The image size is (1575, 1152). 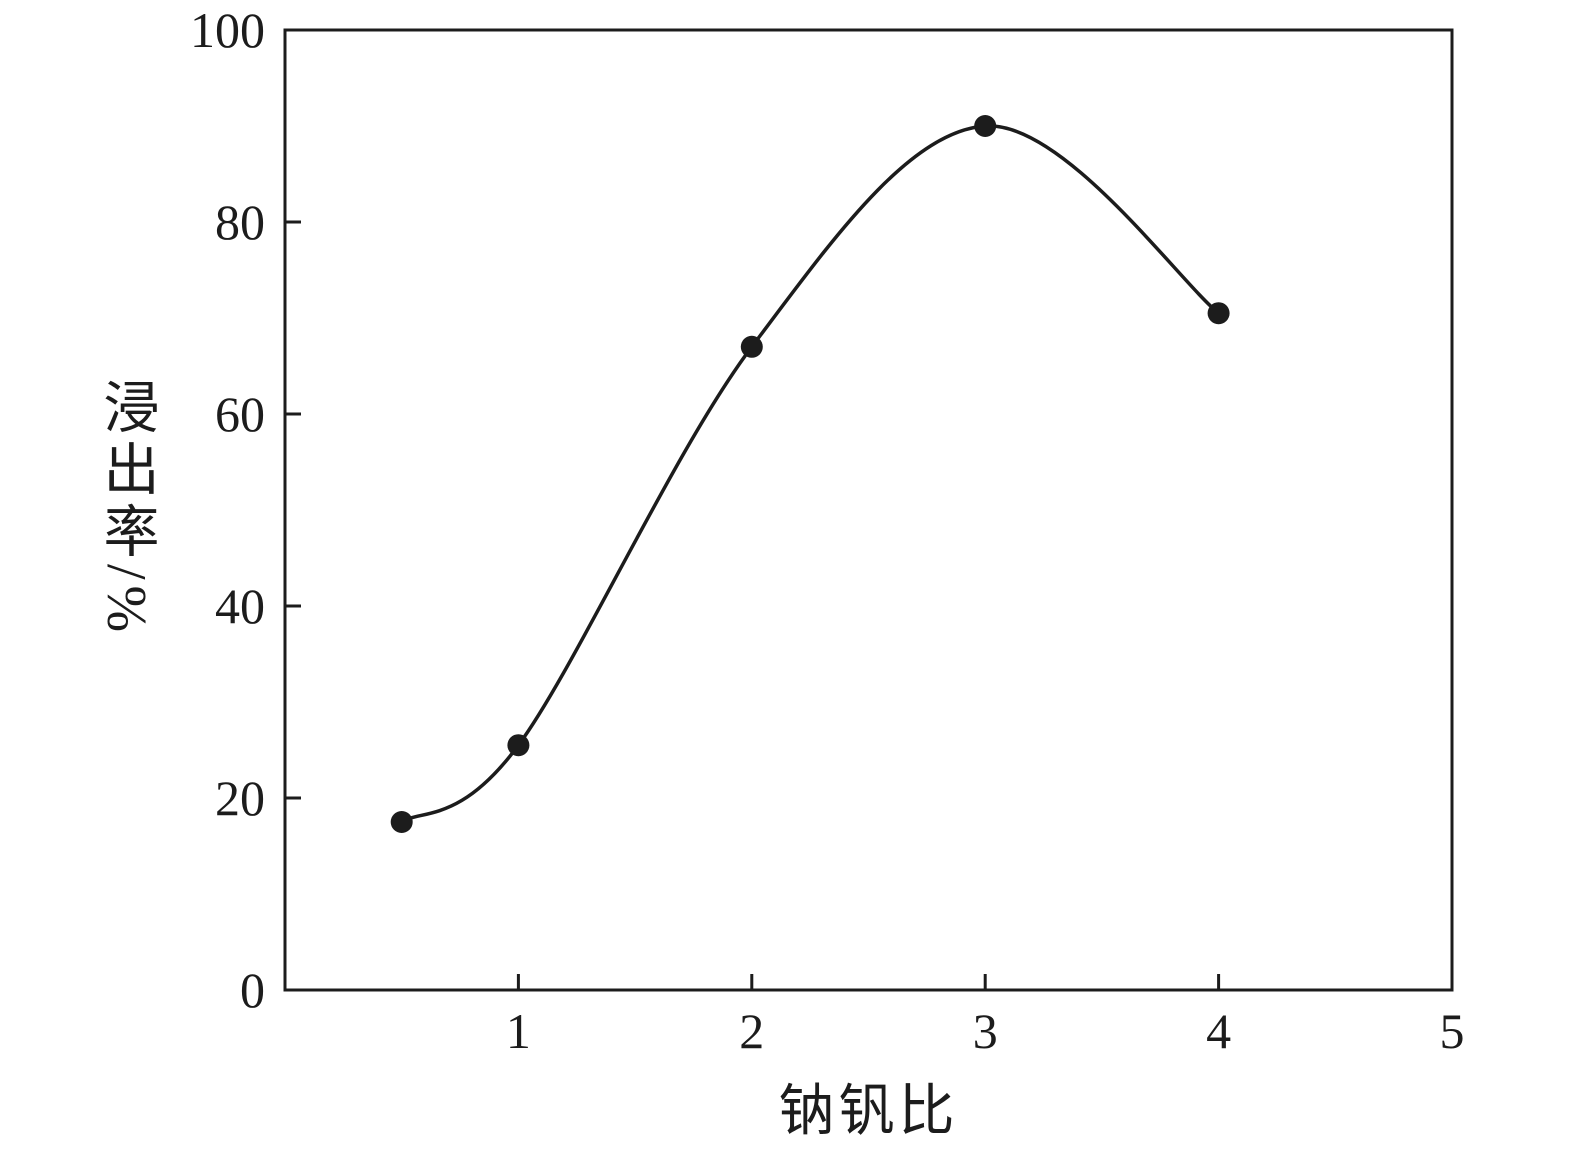 I want to click on y-axis-title: 浸出率/%, so click(x=126, y=508).